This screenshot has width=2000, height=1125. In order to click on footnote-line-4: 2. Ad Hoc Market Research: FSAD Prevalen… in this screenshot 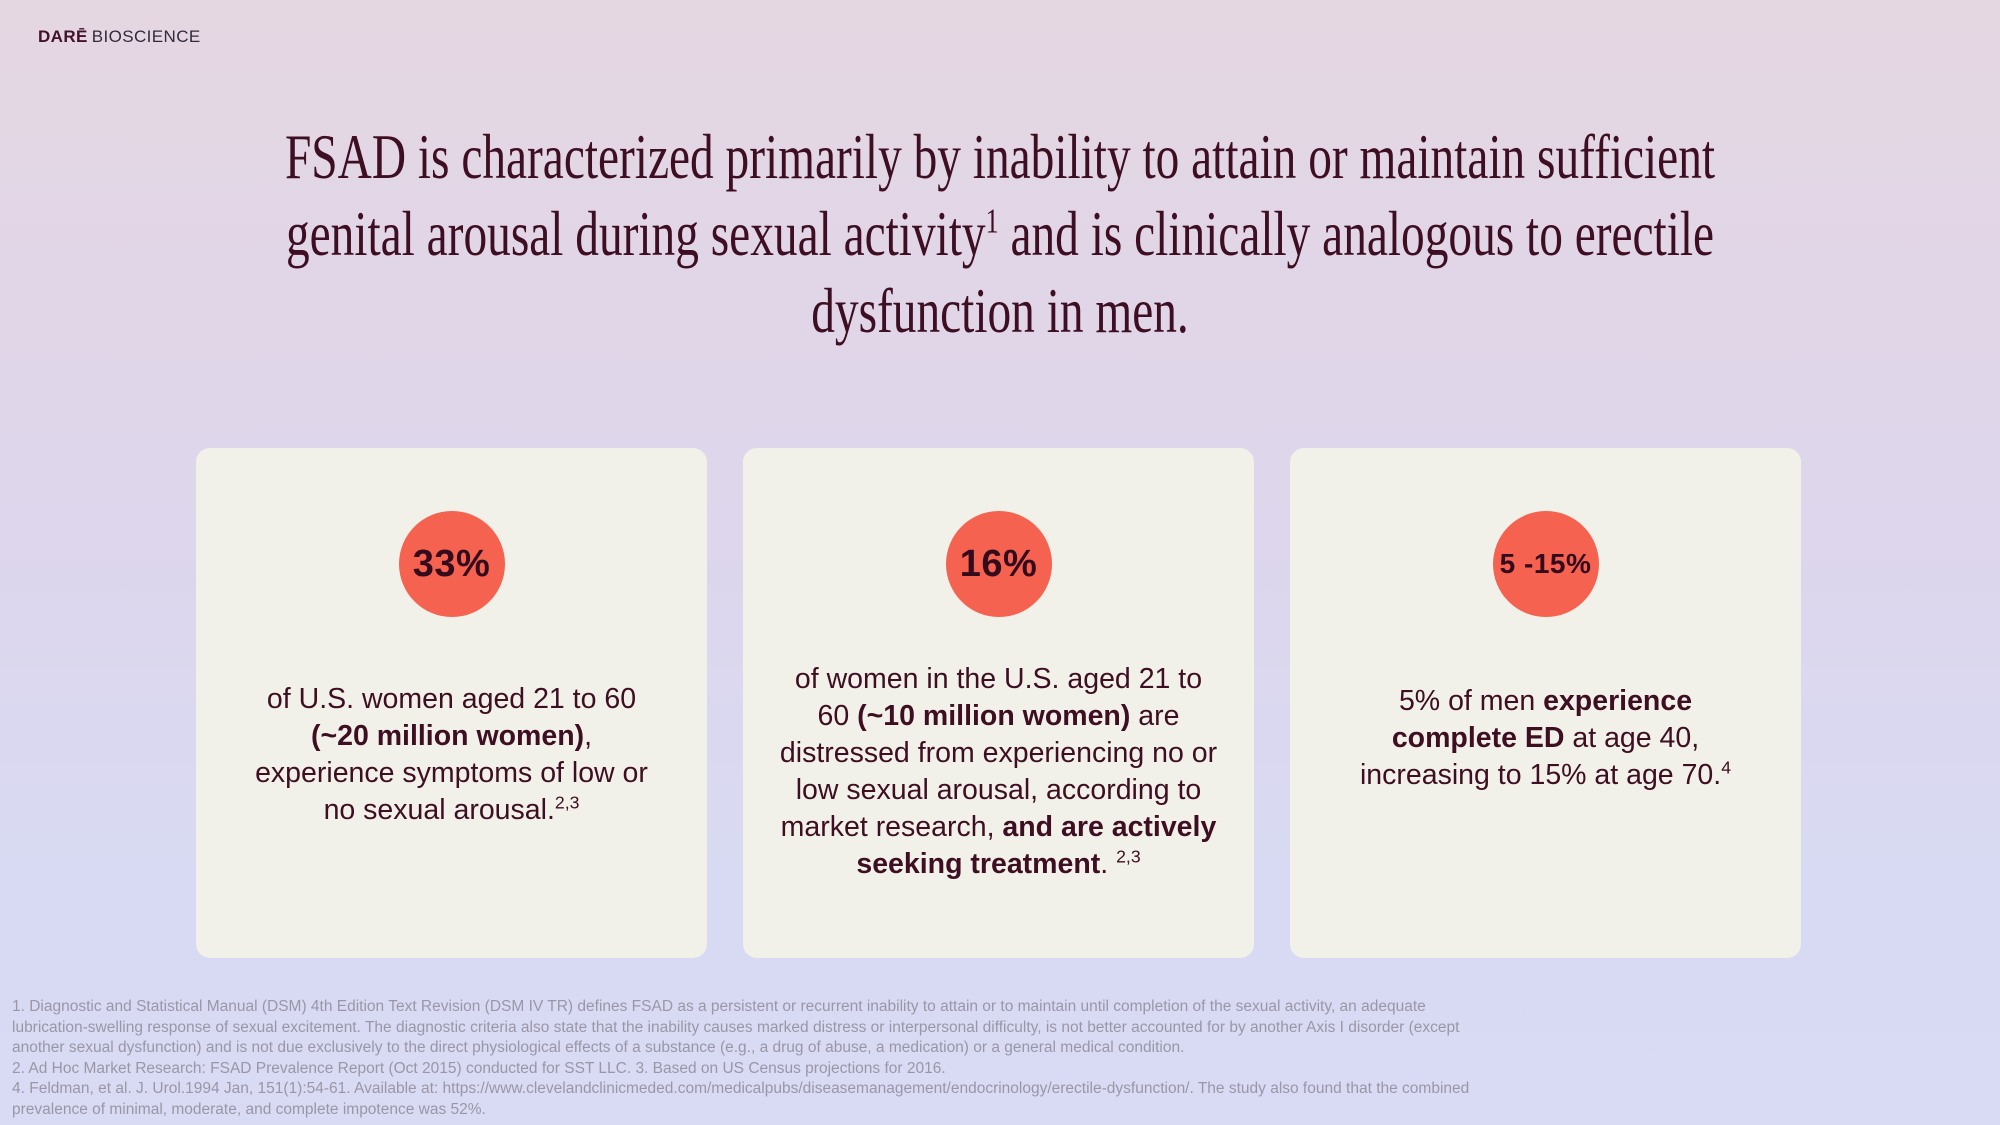, I will do `click(479, 1068)`.